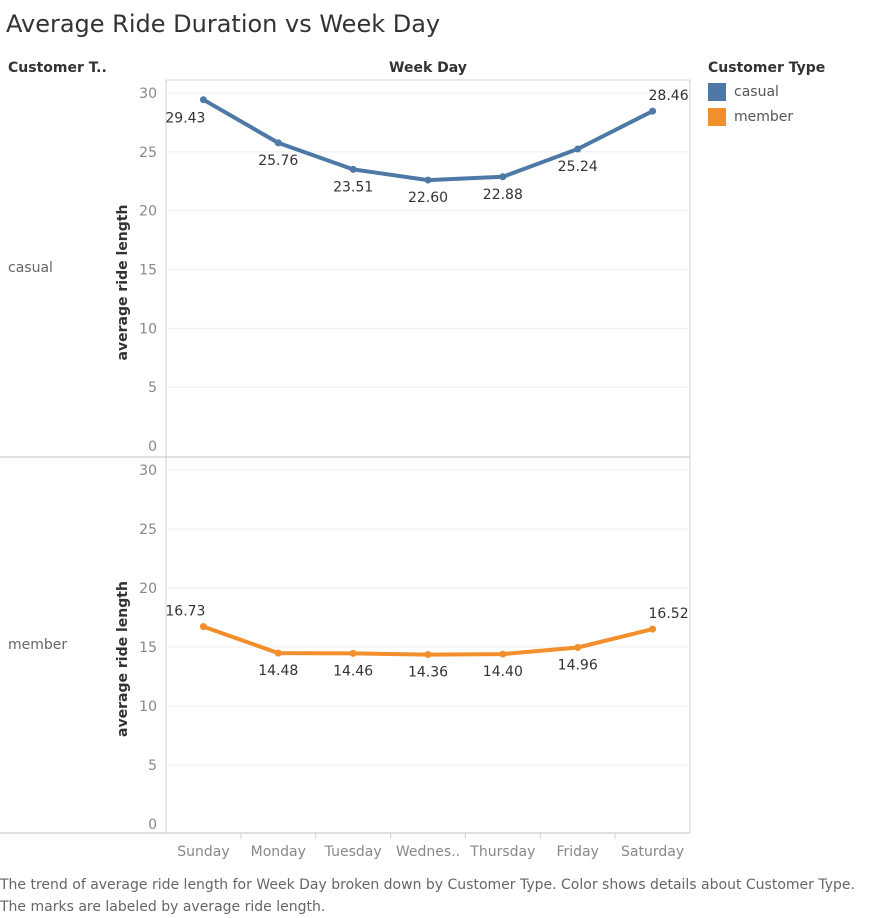 The image size is (881, 918). What do you see at coordinates (652, 852) in the screenshot?
I see `x-tick-label: Saturday` at bounding box center [652, 852].